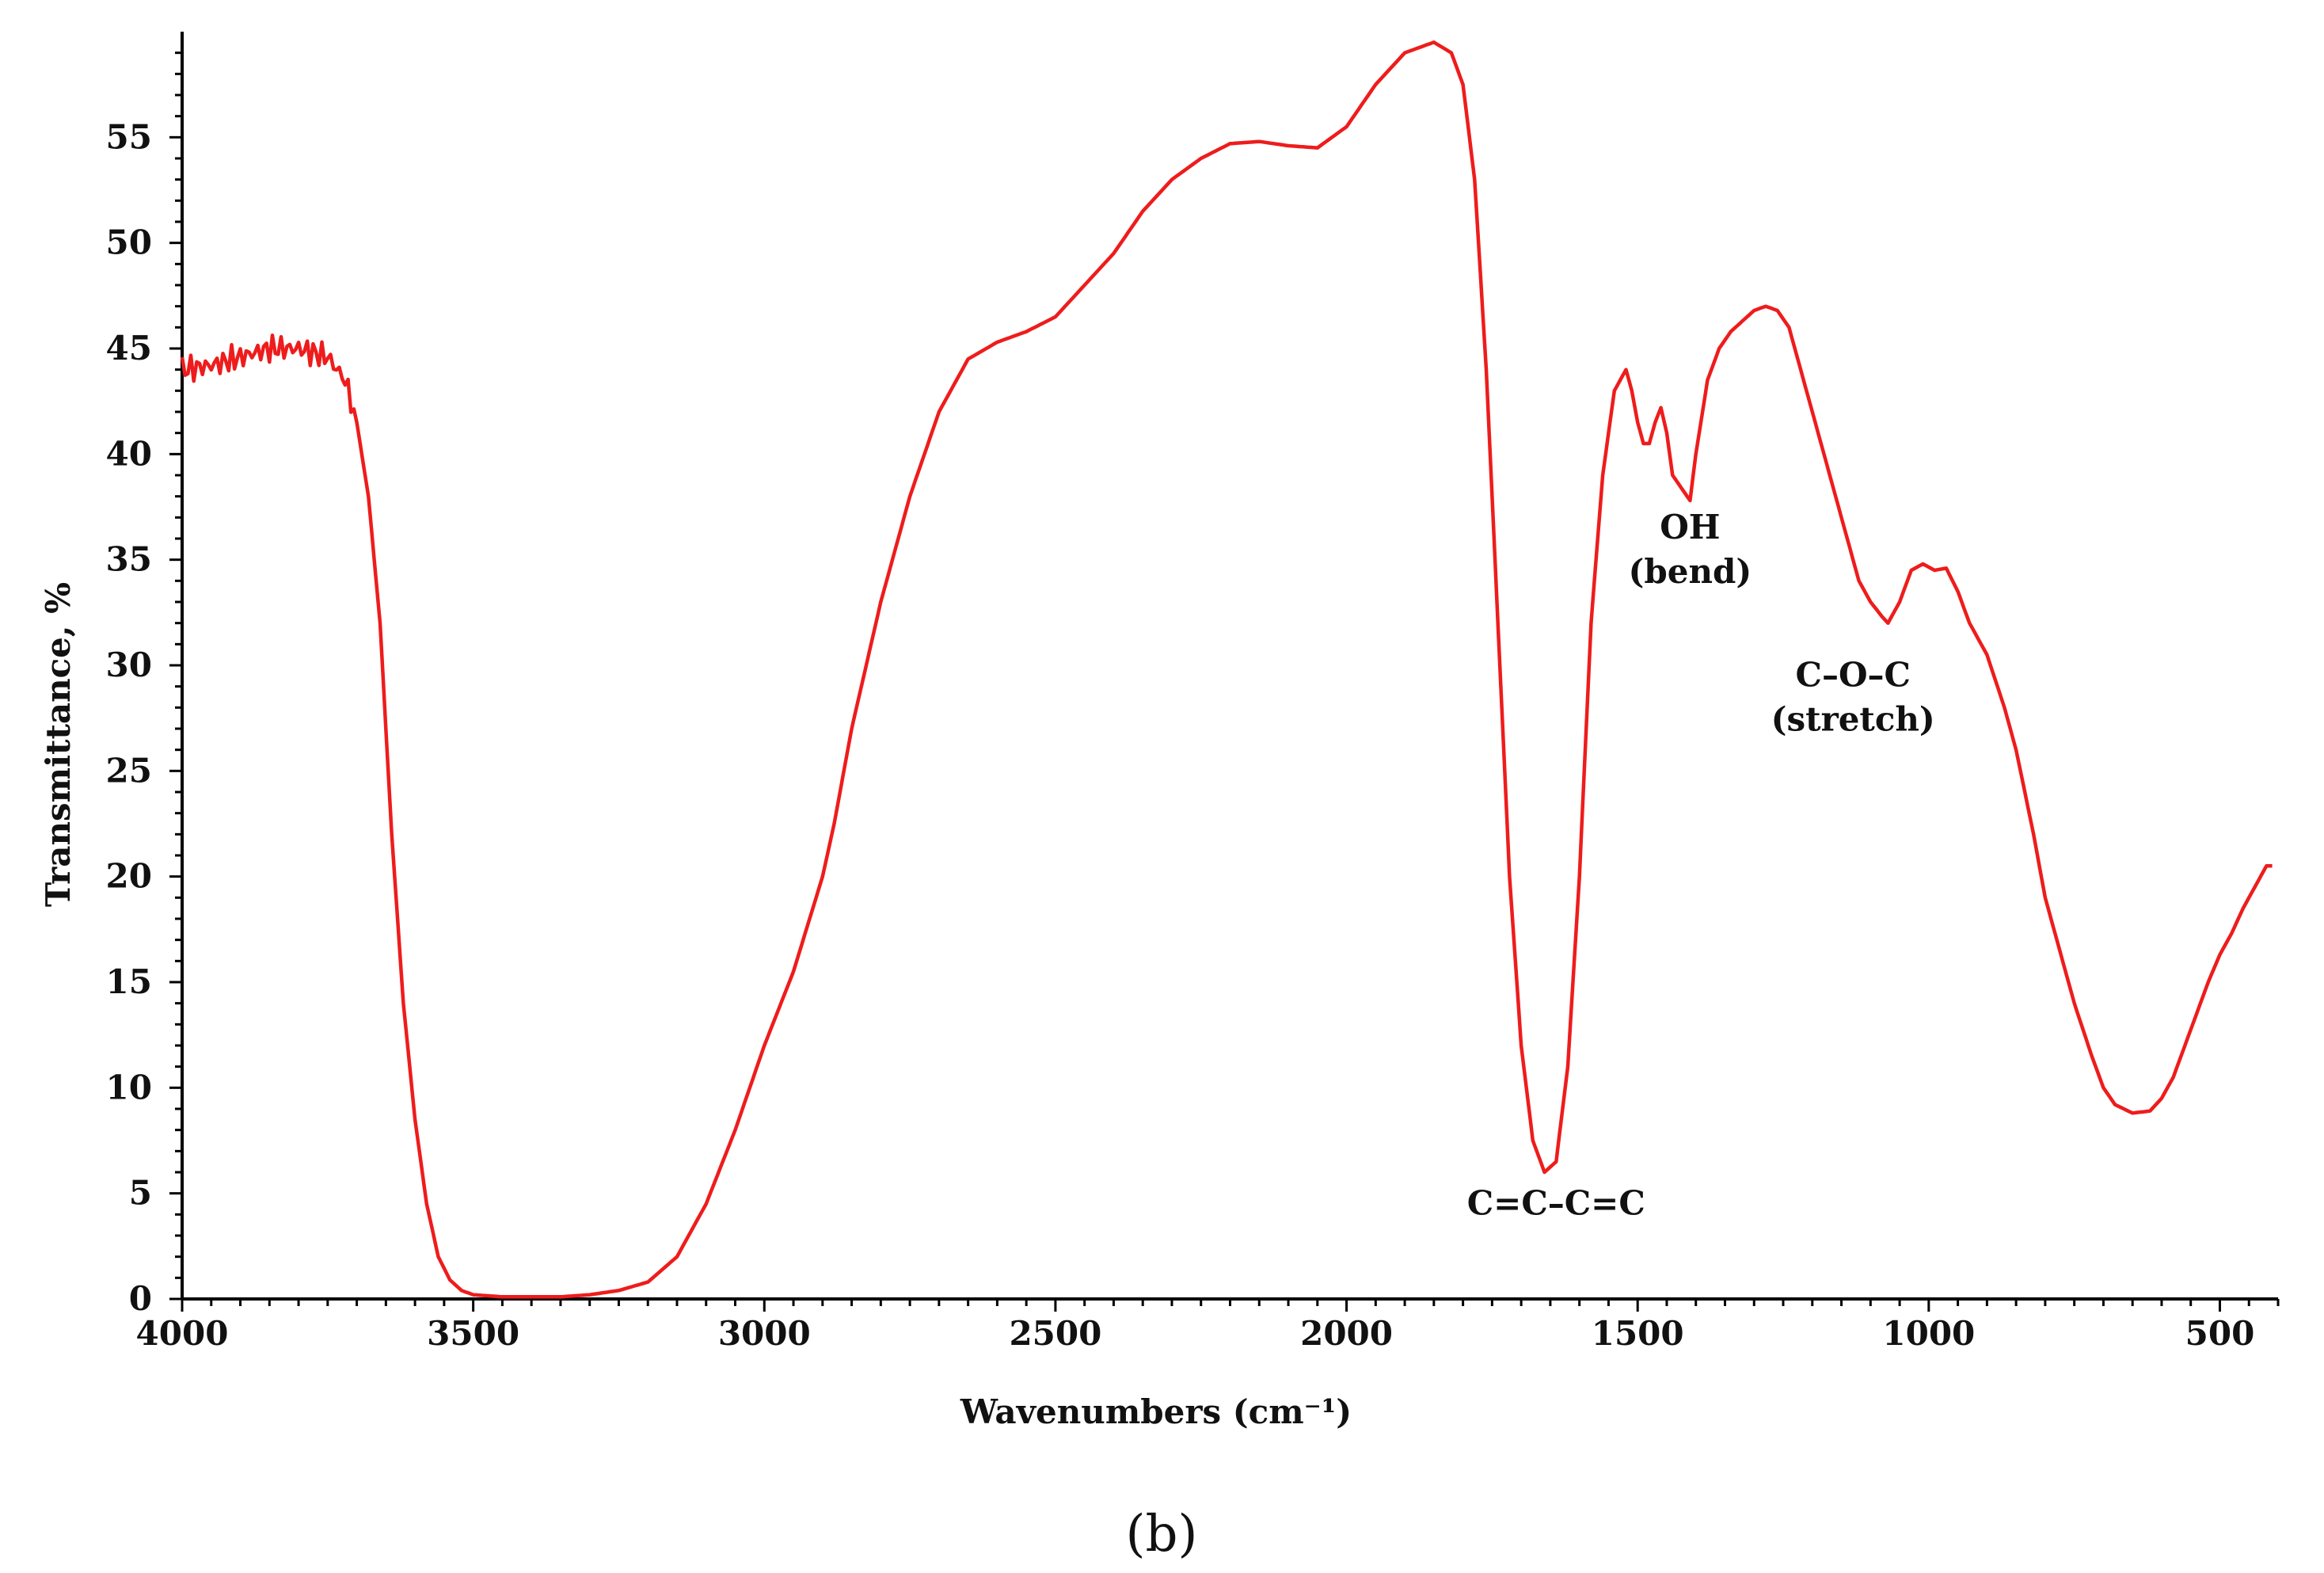 The height and width of the screenshot is (1573, 2324). Describe the element at coordinates (1690, 571) in the screenshot. I see `annotation-line: (bend)` at that location.